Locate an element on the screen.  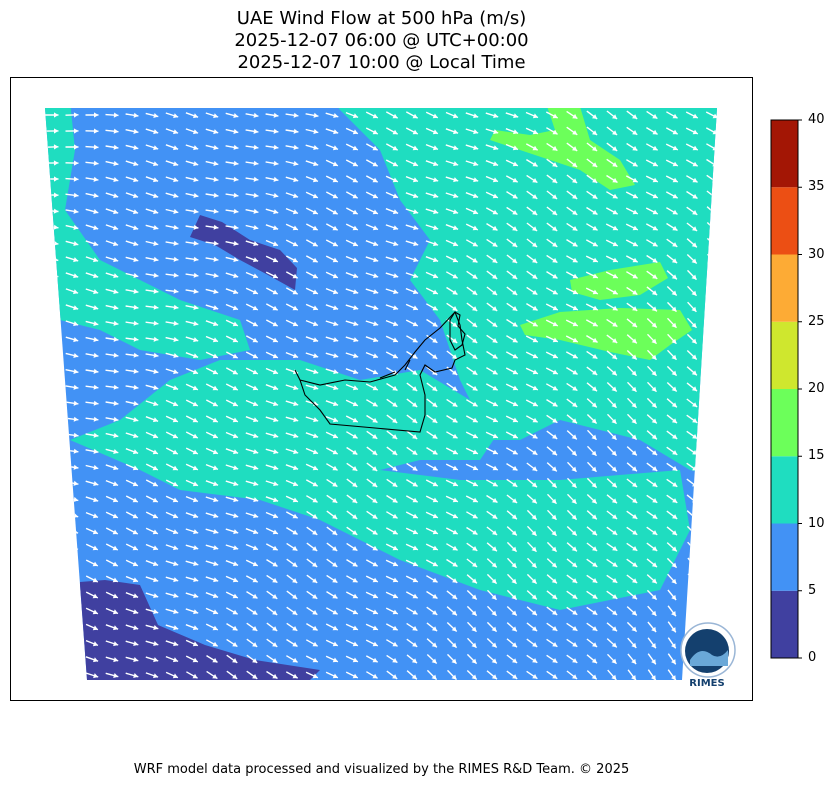
colorbar-tick-label: 15 is located at coordinates (816, 456).